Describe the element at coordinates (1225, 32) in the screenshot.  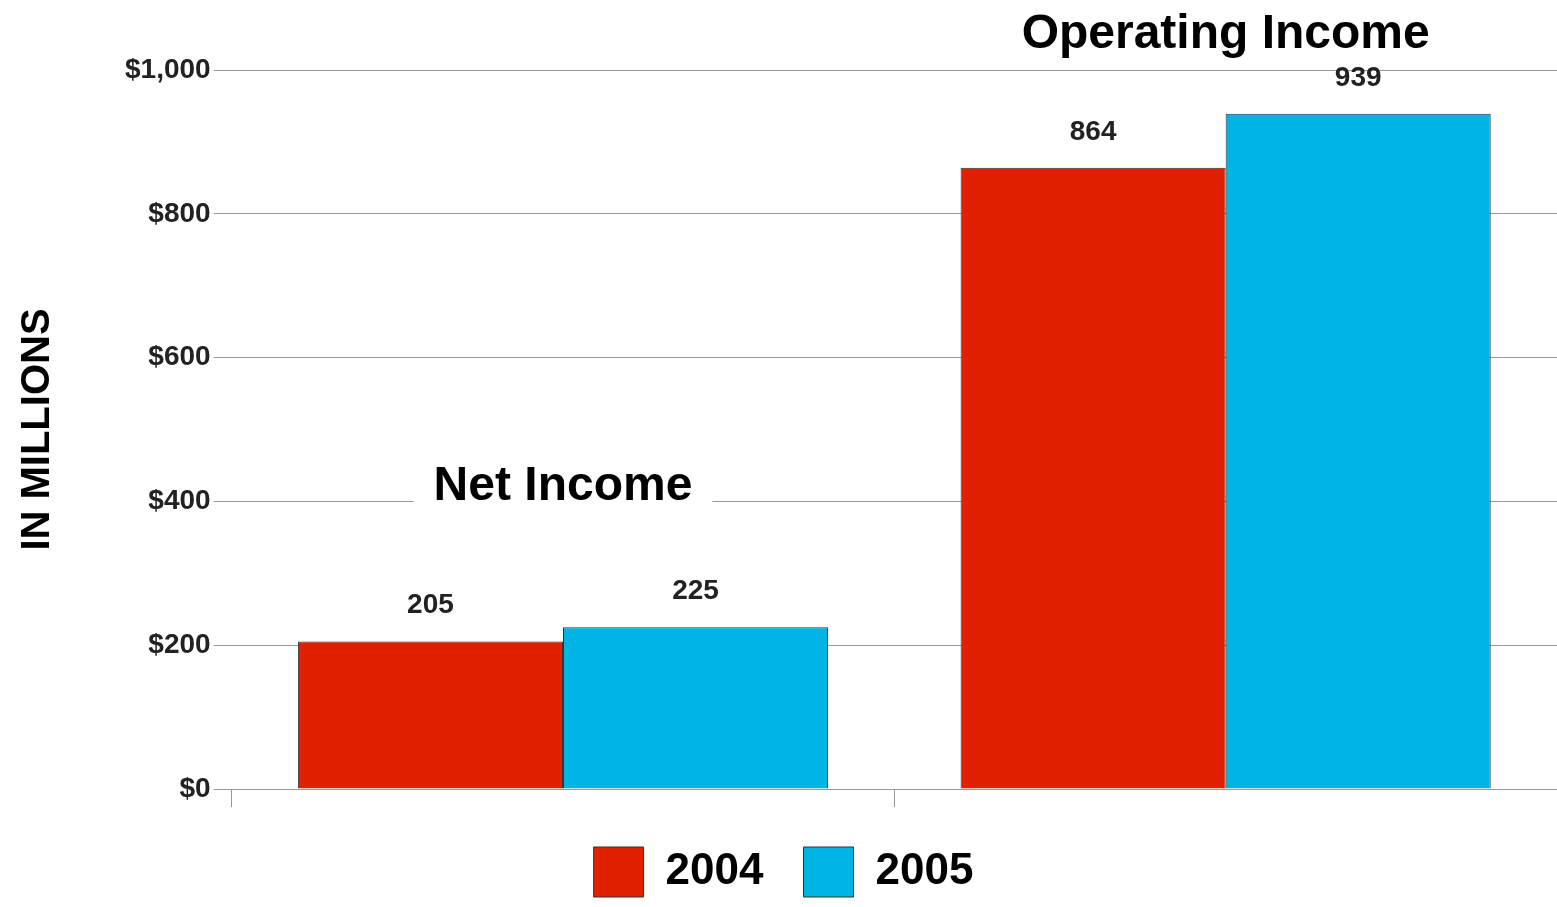
I see `x-tick-label: Operating Income` at that location.